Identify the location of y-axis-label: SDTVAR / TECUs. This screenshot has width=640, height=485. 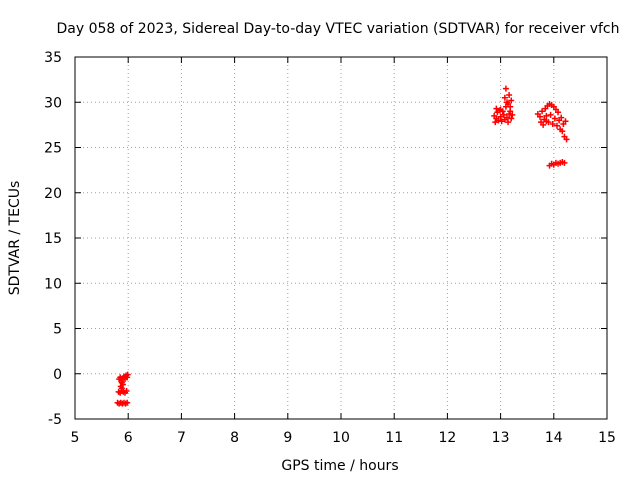
(15, 238).